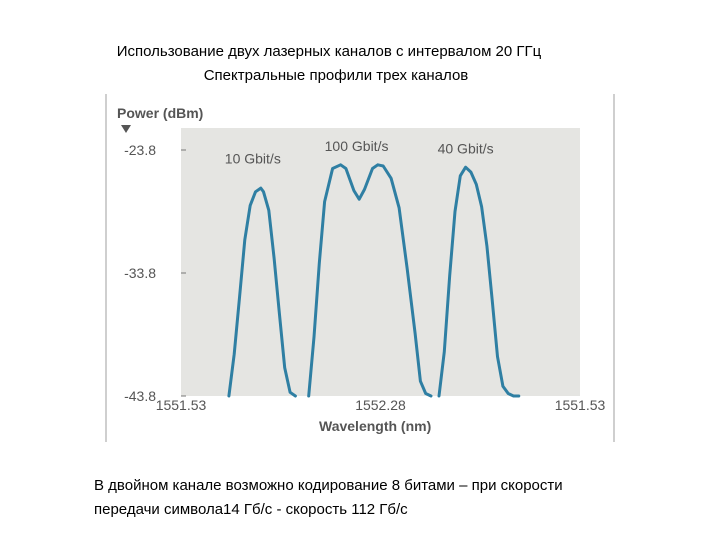  I want to click on y-tick-label: -33.8, so click(140, 273).